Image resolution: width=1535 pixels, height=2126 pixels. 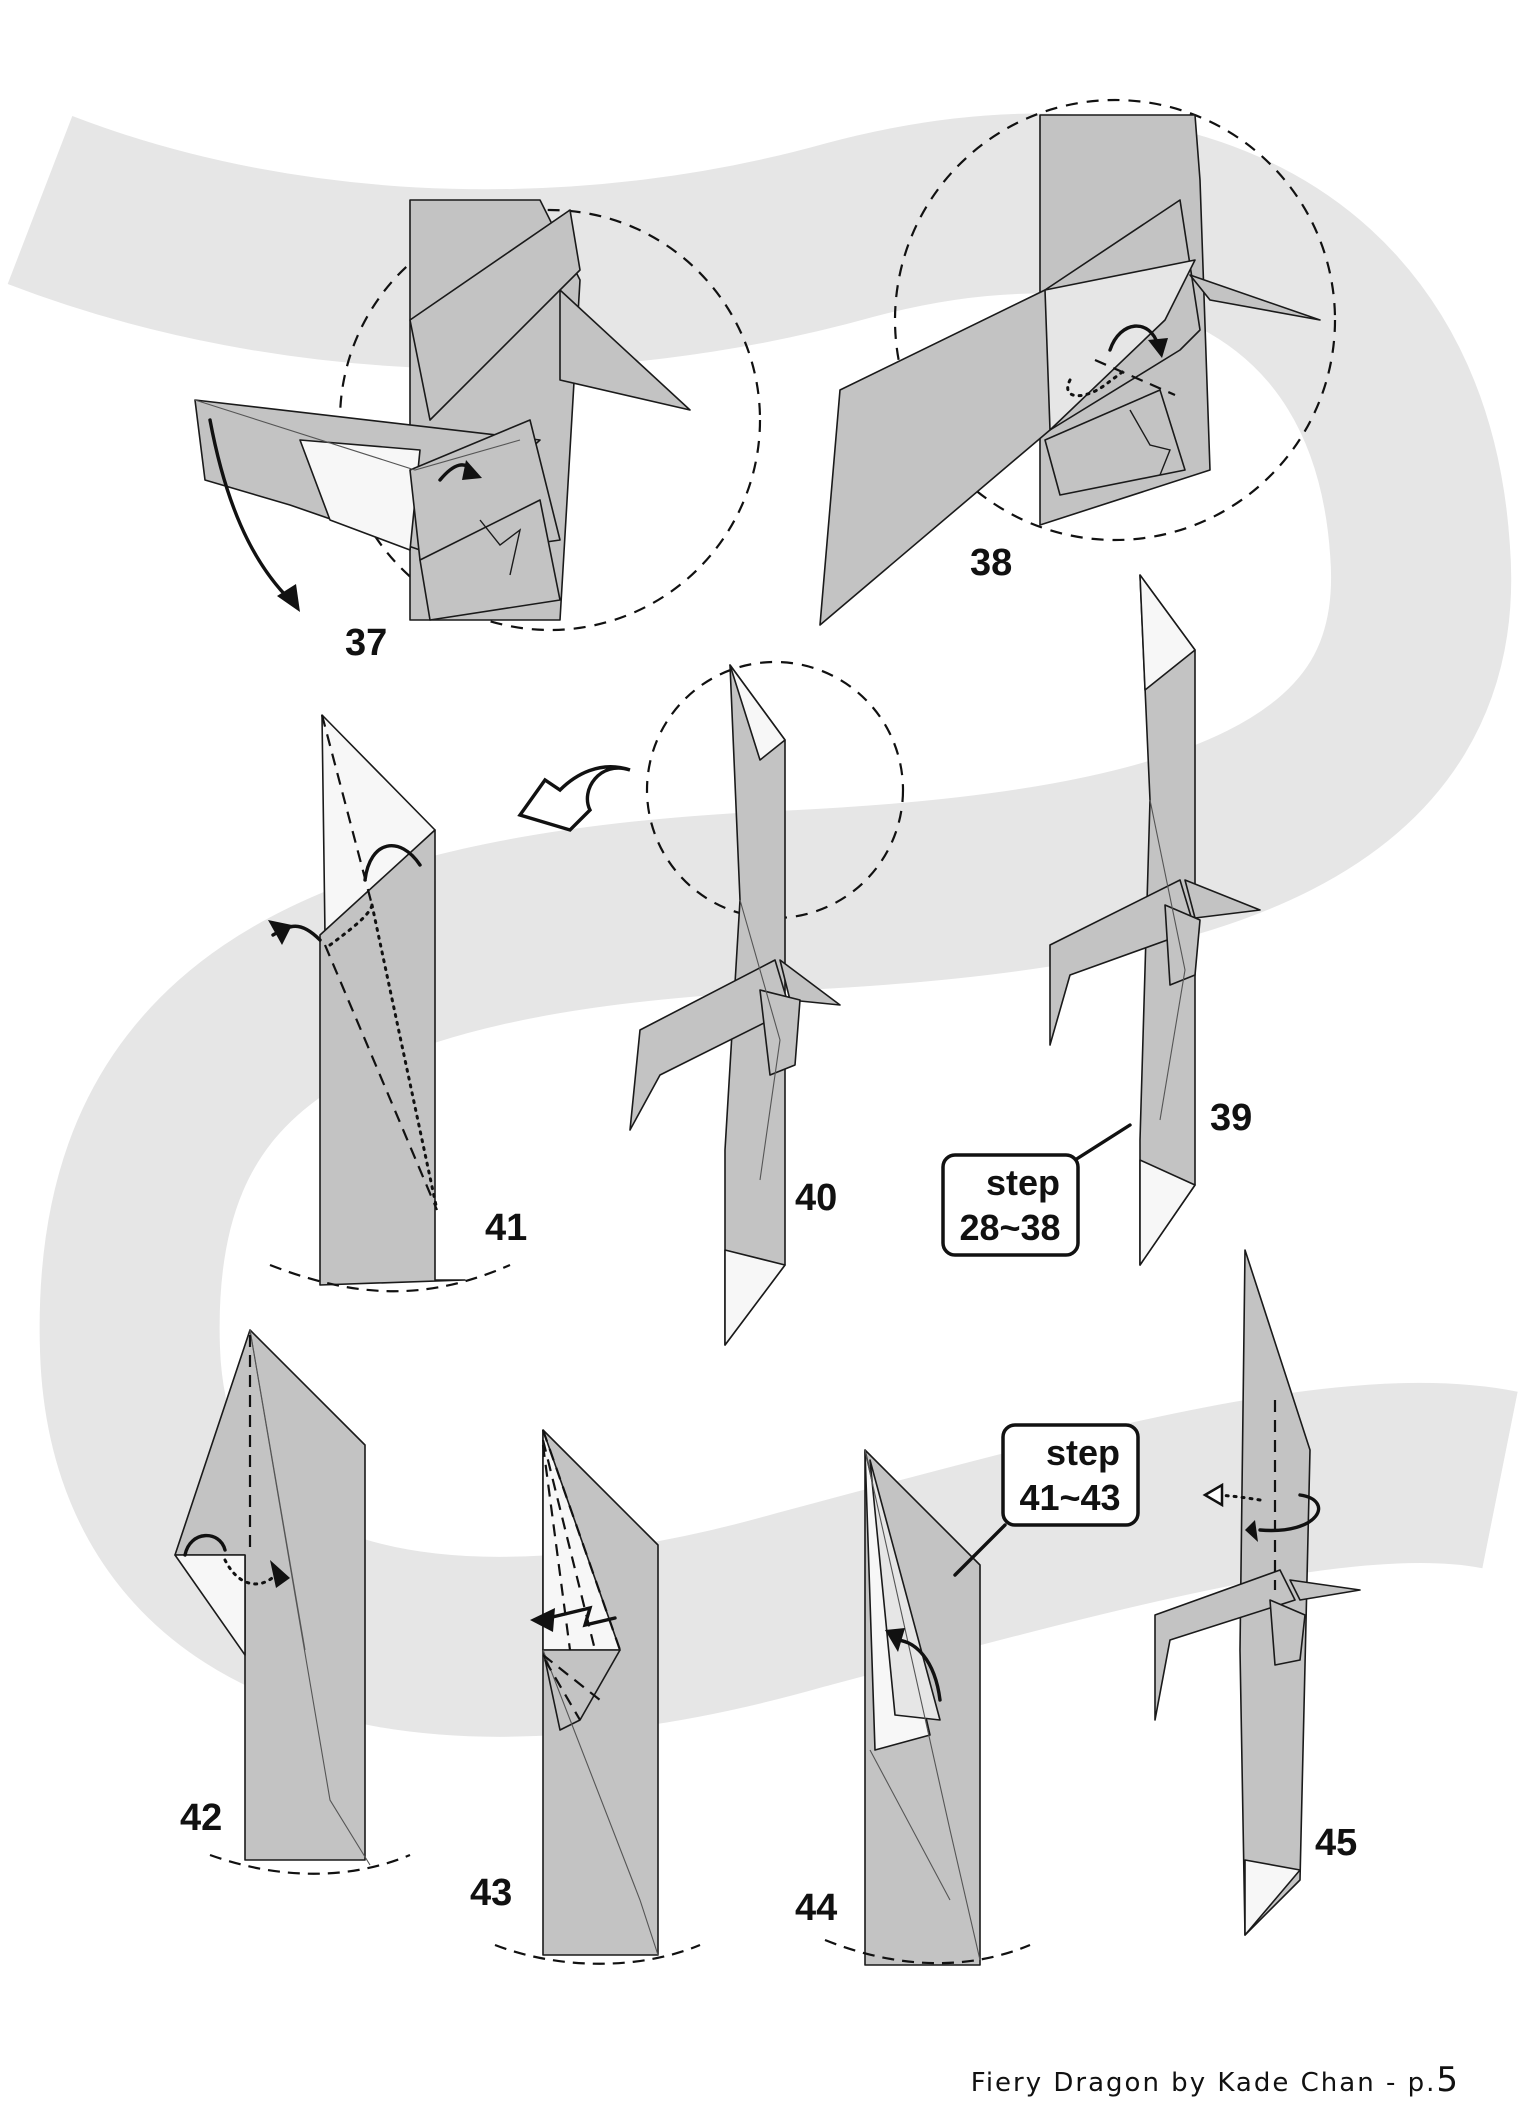 I want to click on step-43-figure, so click(x=597, y=1697).